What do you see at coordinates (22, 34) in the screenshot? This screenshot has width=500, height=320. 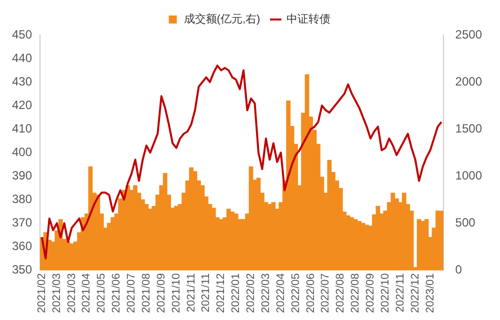 I see `y-tick-label: 450` at bounding box center [22, 34].